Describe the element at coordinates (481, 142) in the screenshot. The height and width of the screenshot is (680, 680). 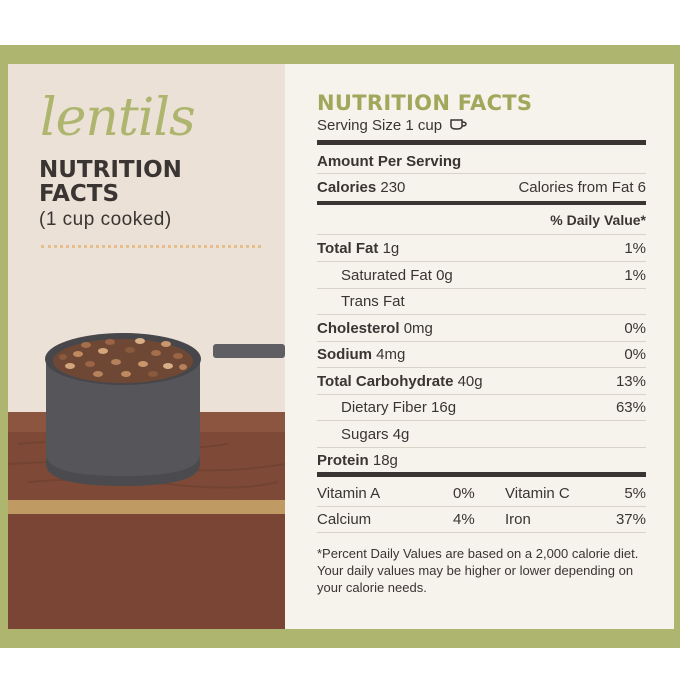
I see `thick-rule-top` at that location.